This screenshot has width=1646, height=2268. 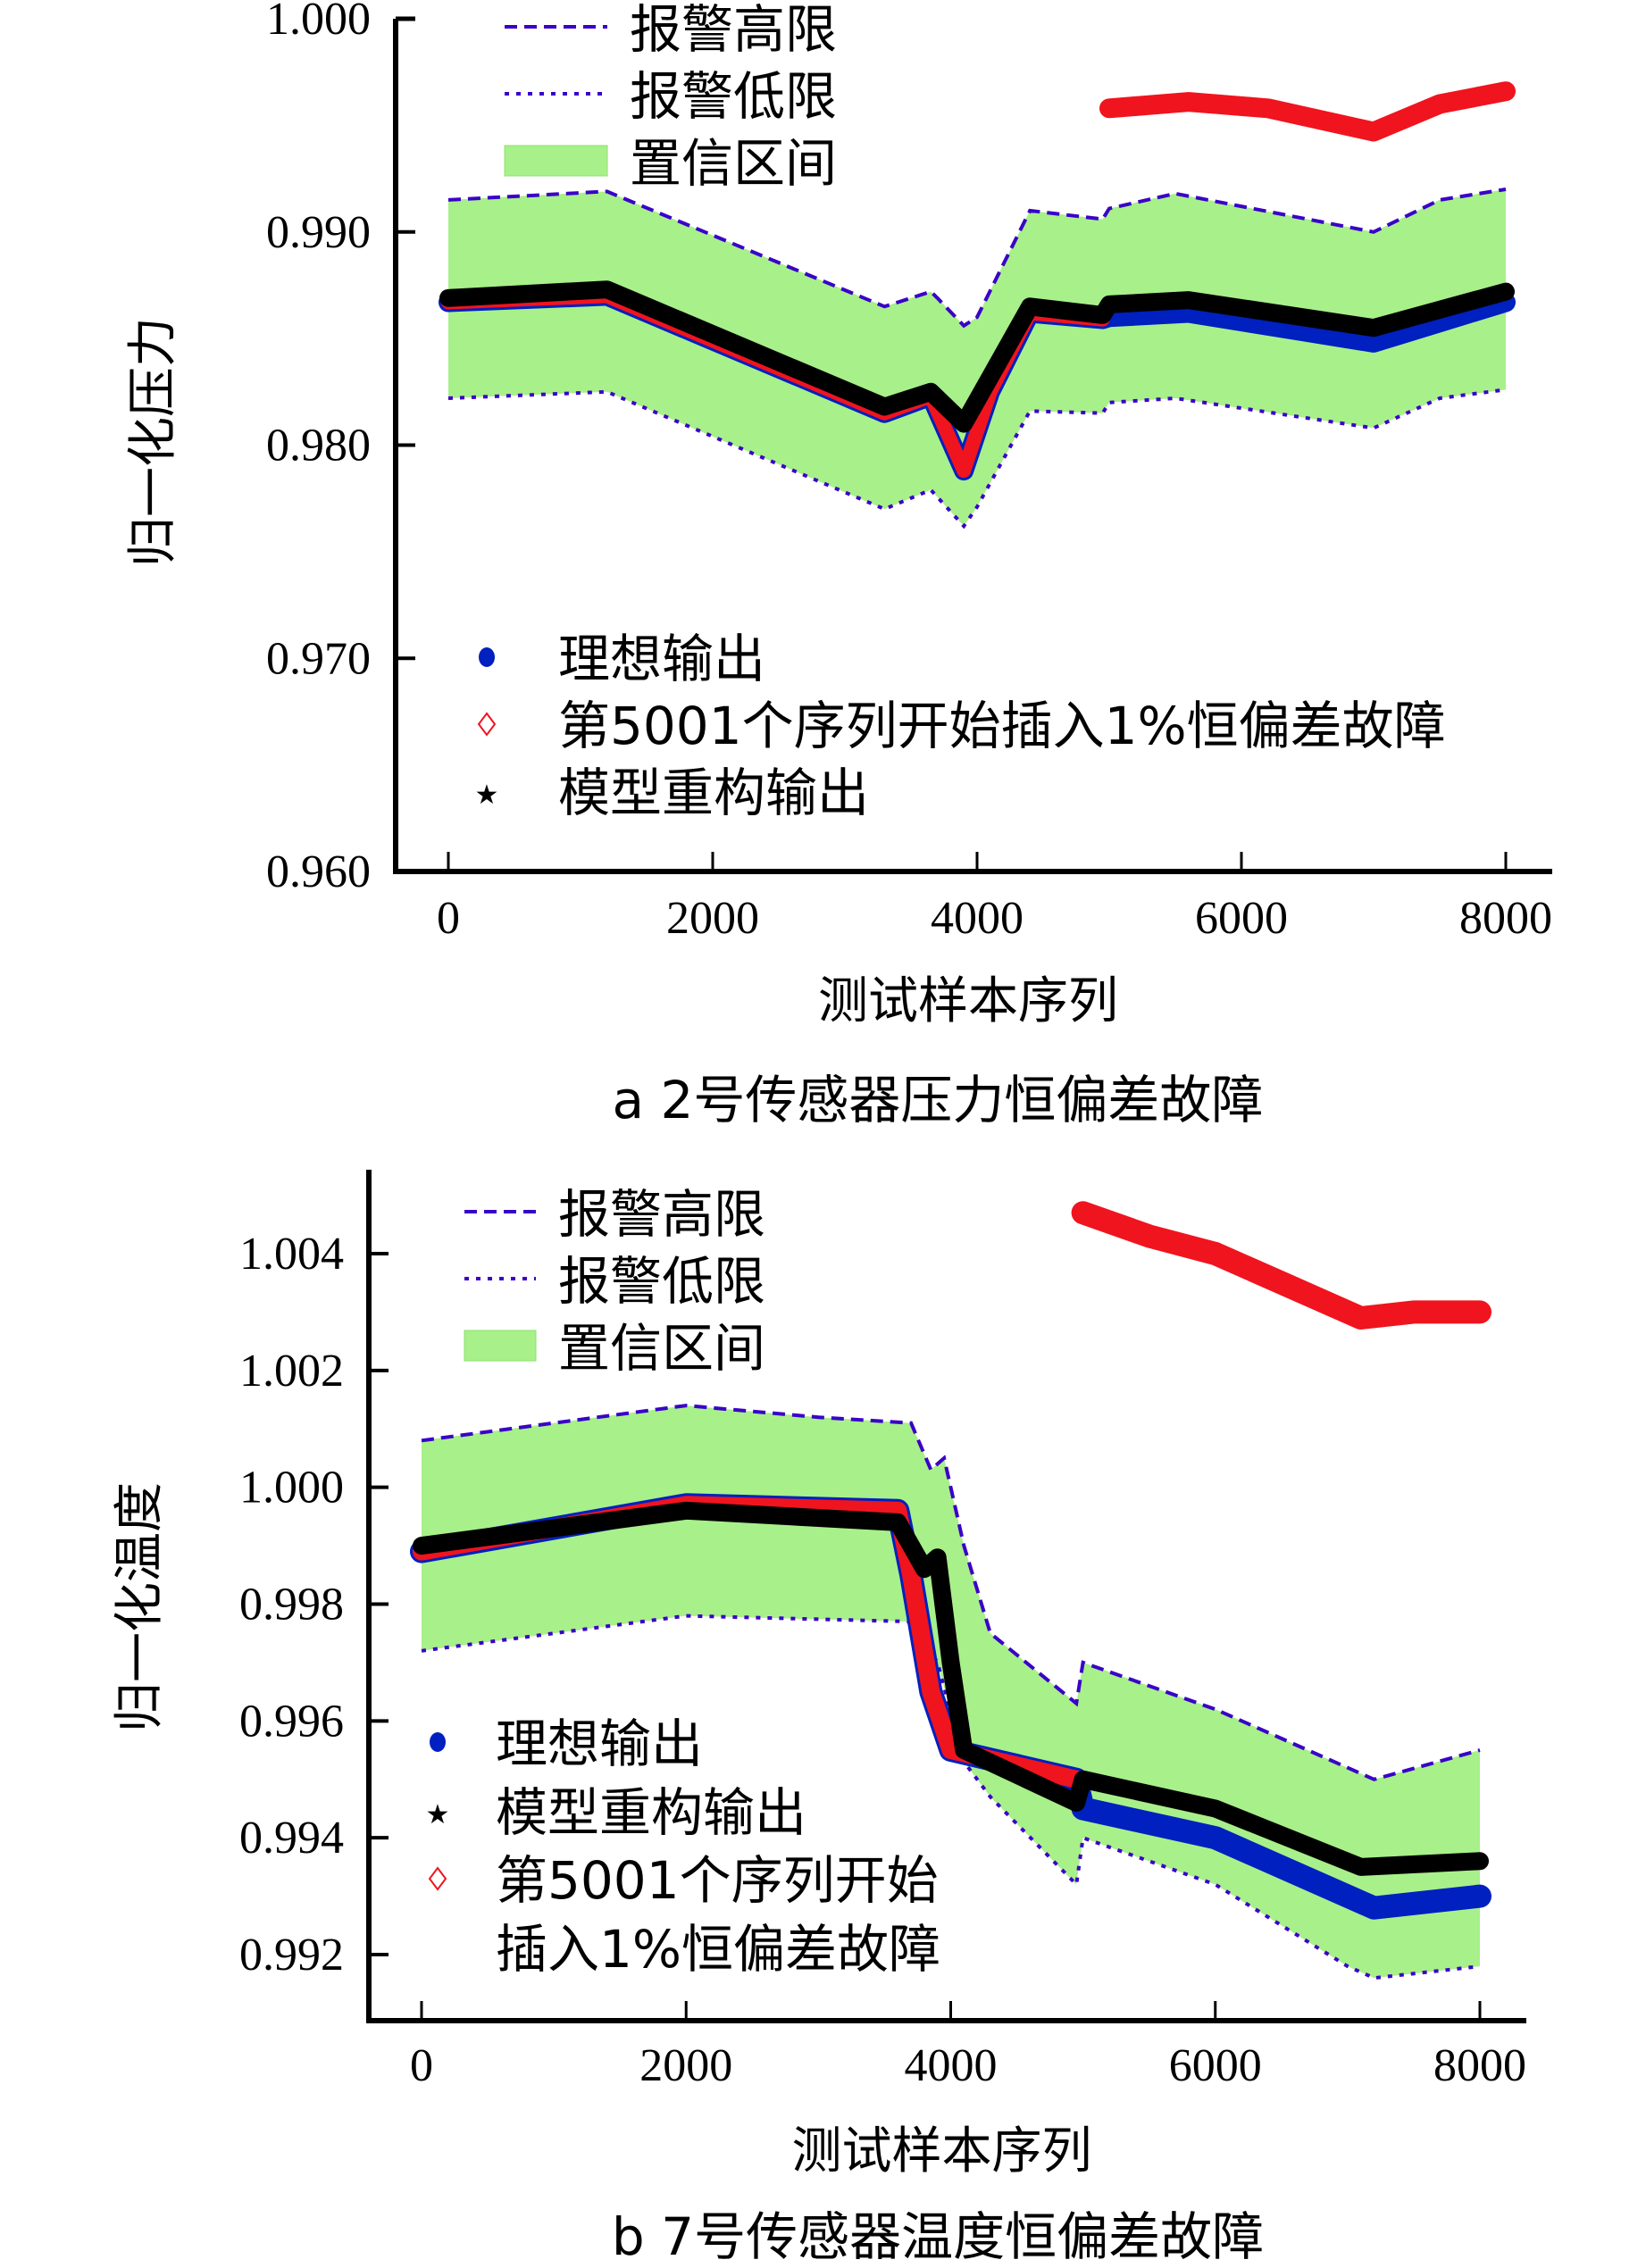 I want to click on figure-caption: a 2号传感器压力恒偏差故障, so click(x=939, y=1100).